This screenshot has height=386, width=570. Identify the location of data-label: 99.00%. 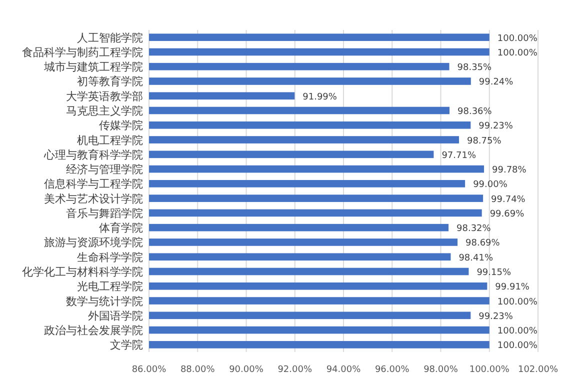
(490, 185).